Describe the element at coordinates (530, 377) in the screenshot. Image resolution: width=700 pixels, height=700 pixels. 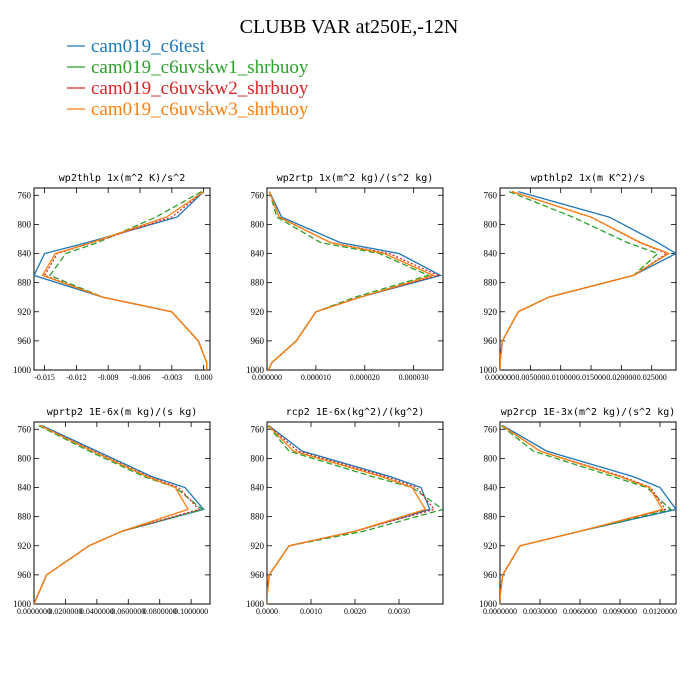
I see `x-tick-label: 0.005000` at that location.